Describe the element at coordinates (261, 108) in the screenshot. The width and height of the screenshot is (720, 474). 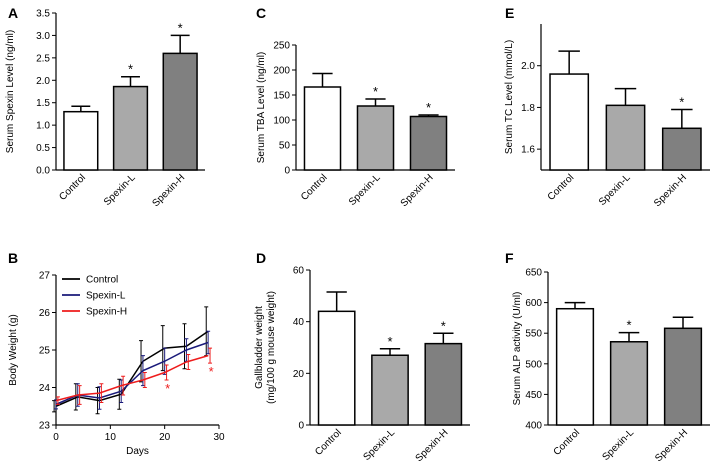
I see `y-axis-label: Serum TBA Level (ng/ml)` at that location.